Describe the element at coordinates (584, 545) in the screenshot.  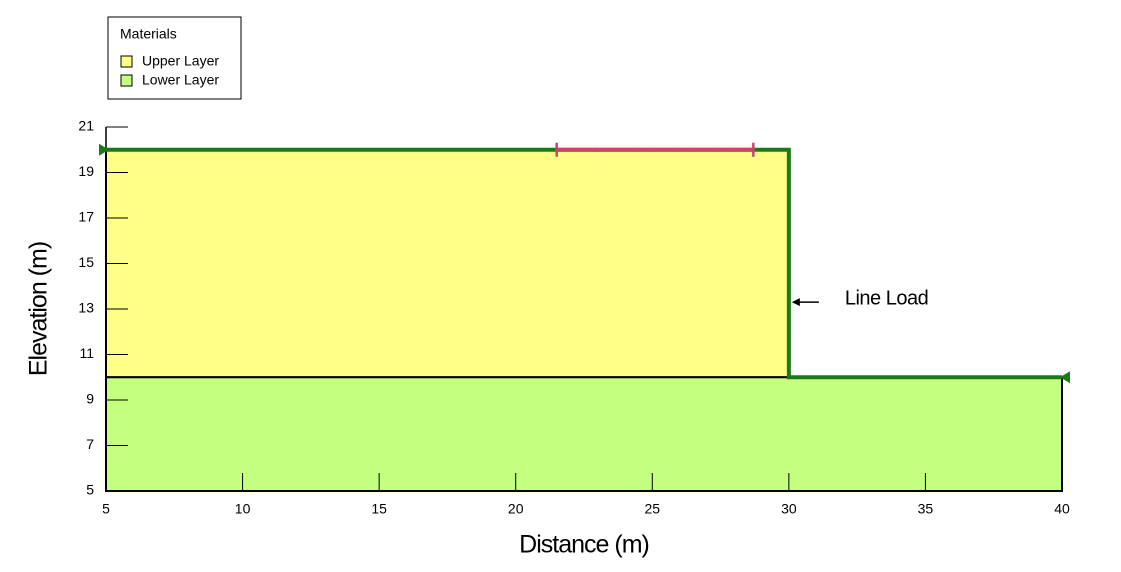
I see `x-axis-label: Distance (m)` at that location.